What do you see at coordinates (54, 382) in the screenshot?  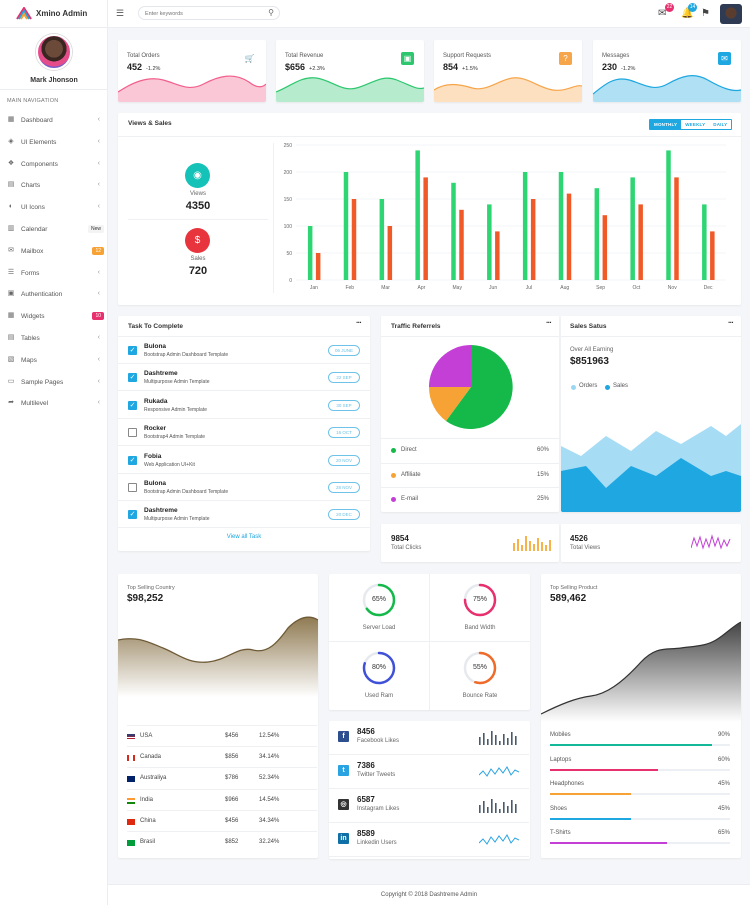 I see `sidebar-item-sample-pages: ▭ Sample Pages ‹` at bounding box center [54, 382].